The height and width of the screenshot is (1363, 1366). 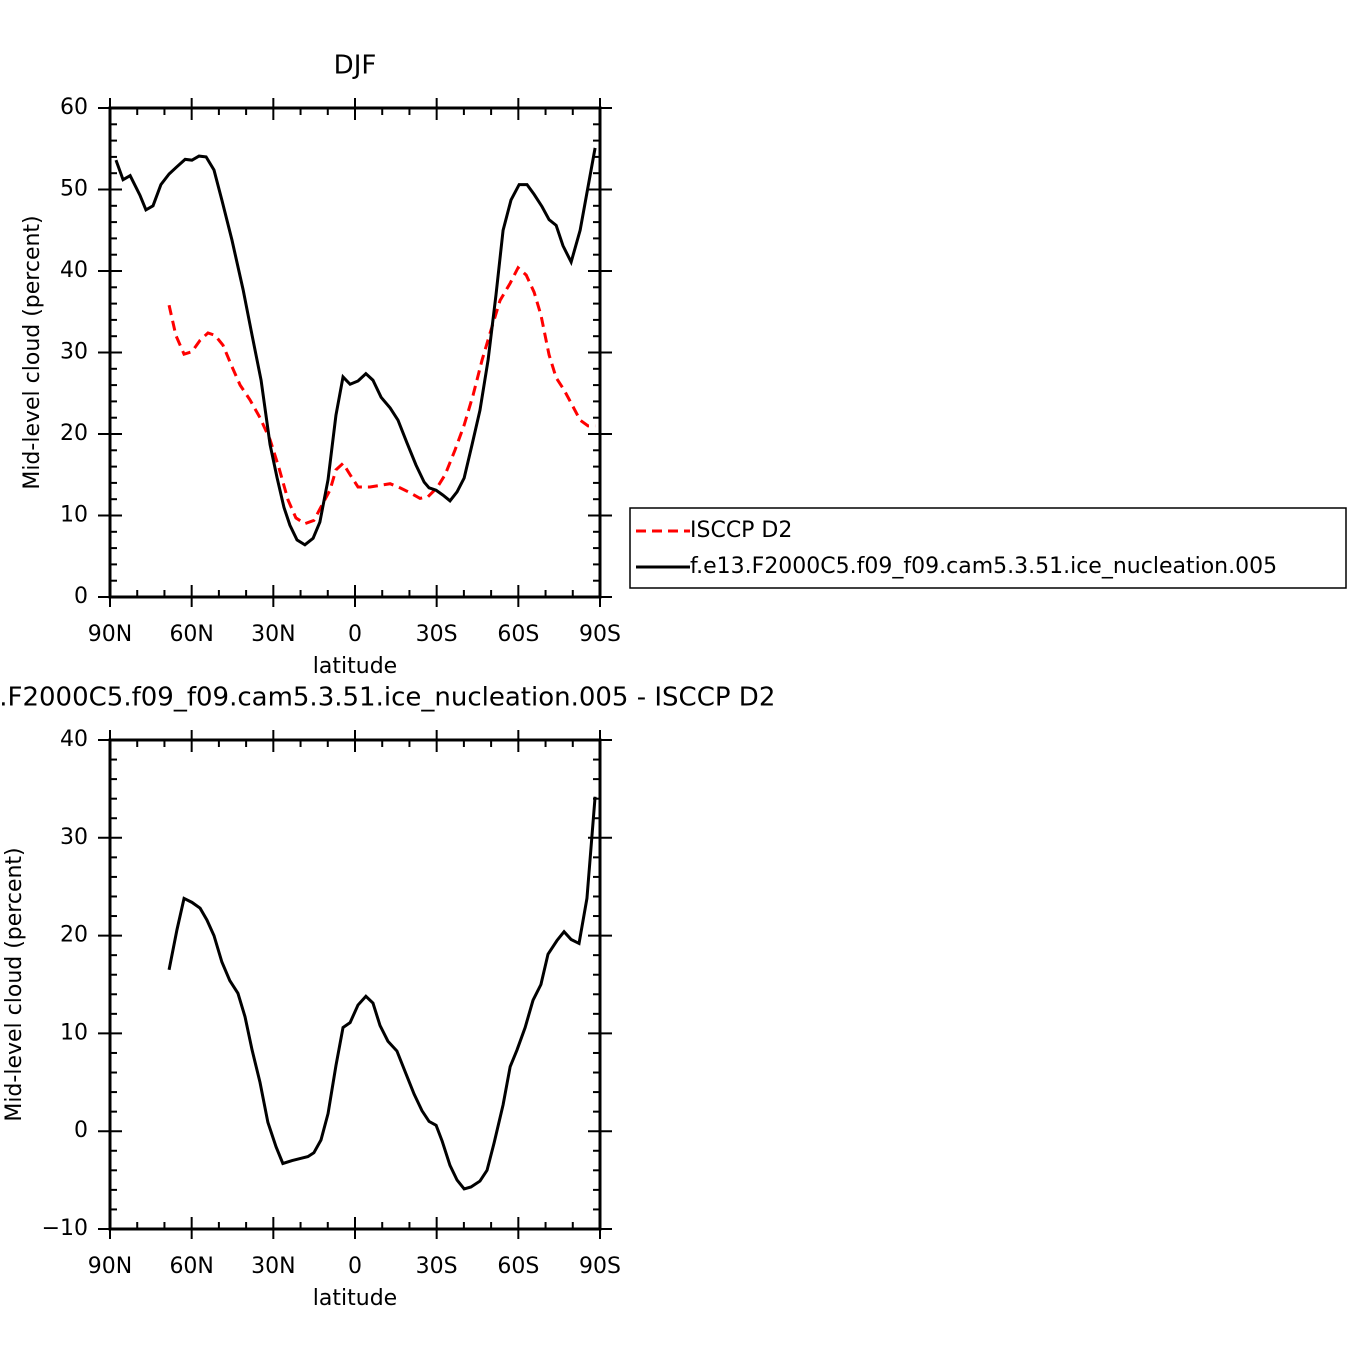 I want to click on y-tick-label: 60, so click(x=74, y=107).